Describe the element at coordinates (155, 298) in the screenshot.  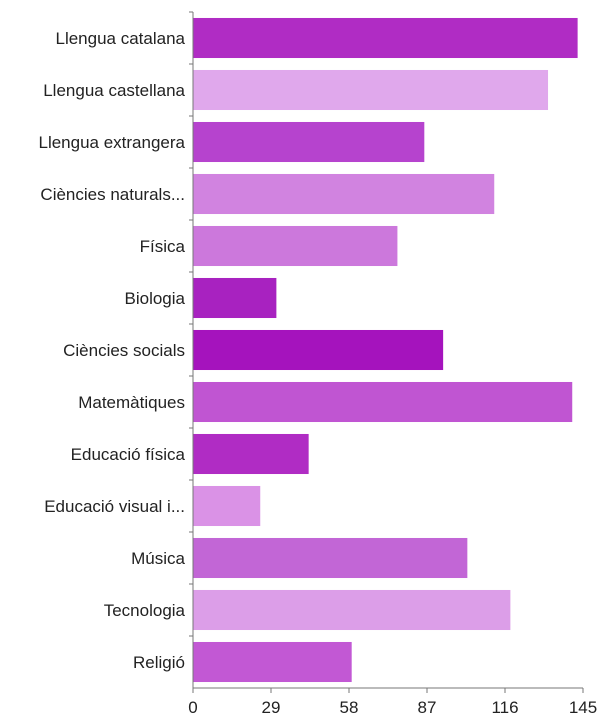
I see `category-label: Biologia` at that location.